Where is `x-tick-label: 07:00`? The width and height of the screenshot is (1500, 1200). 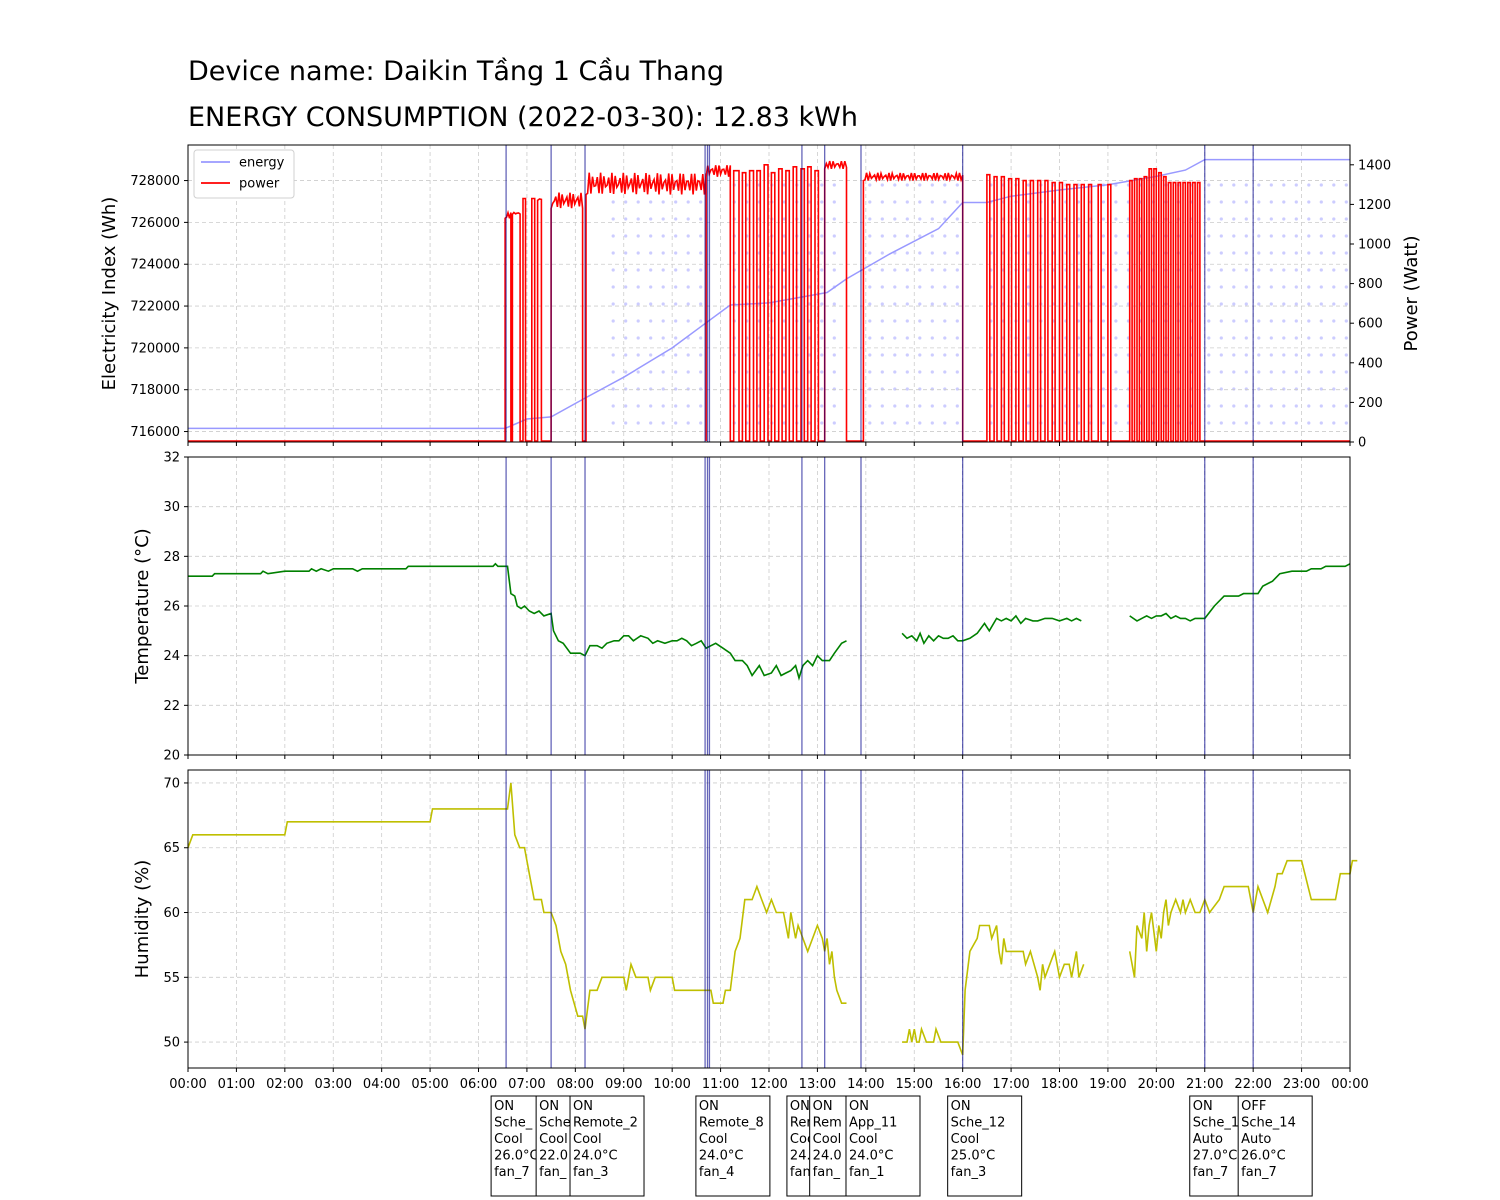 x-tick-label: 07:00 is located at coordinates (526, 1084).